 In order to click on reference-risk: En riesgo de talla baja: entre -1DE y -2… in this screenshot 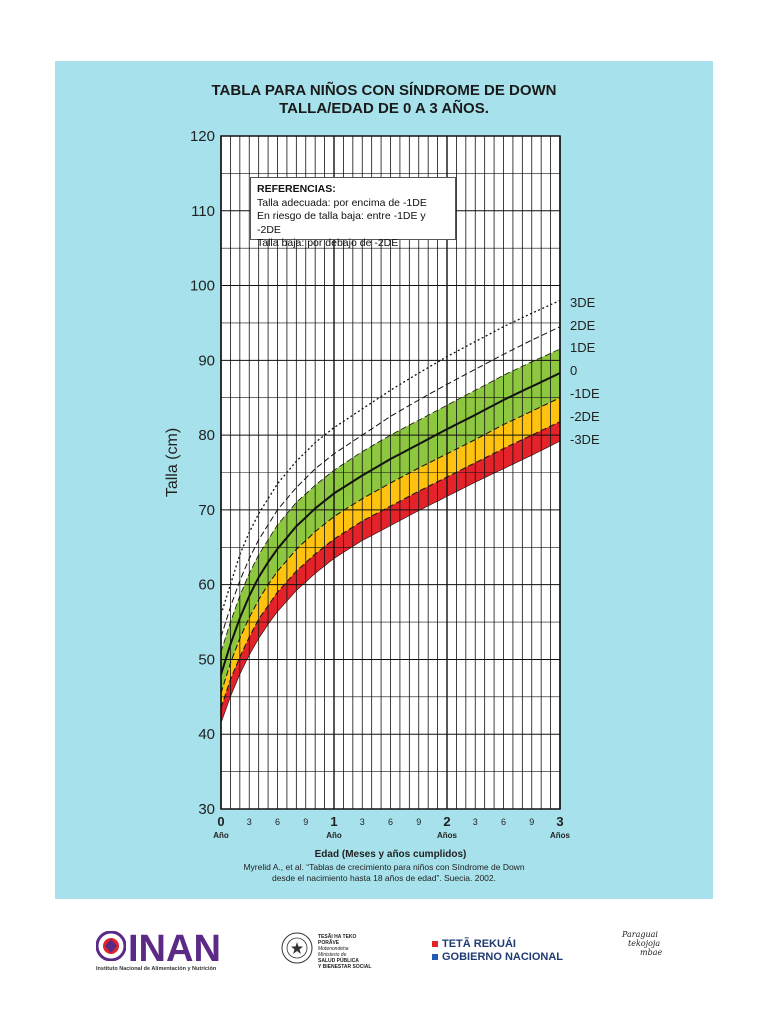, I will do `click(341, 223)`.